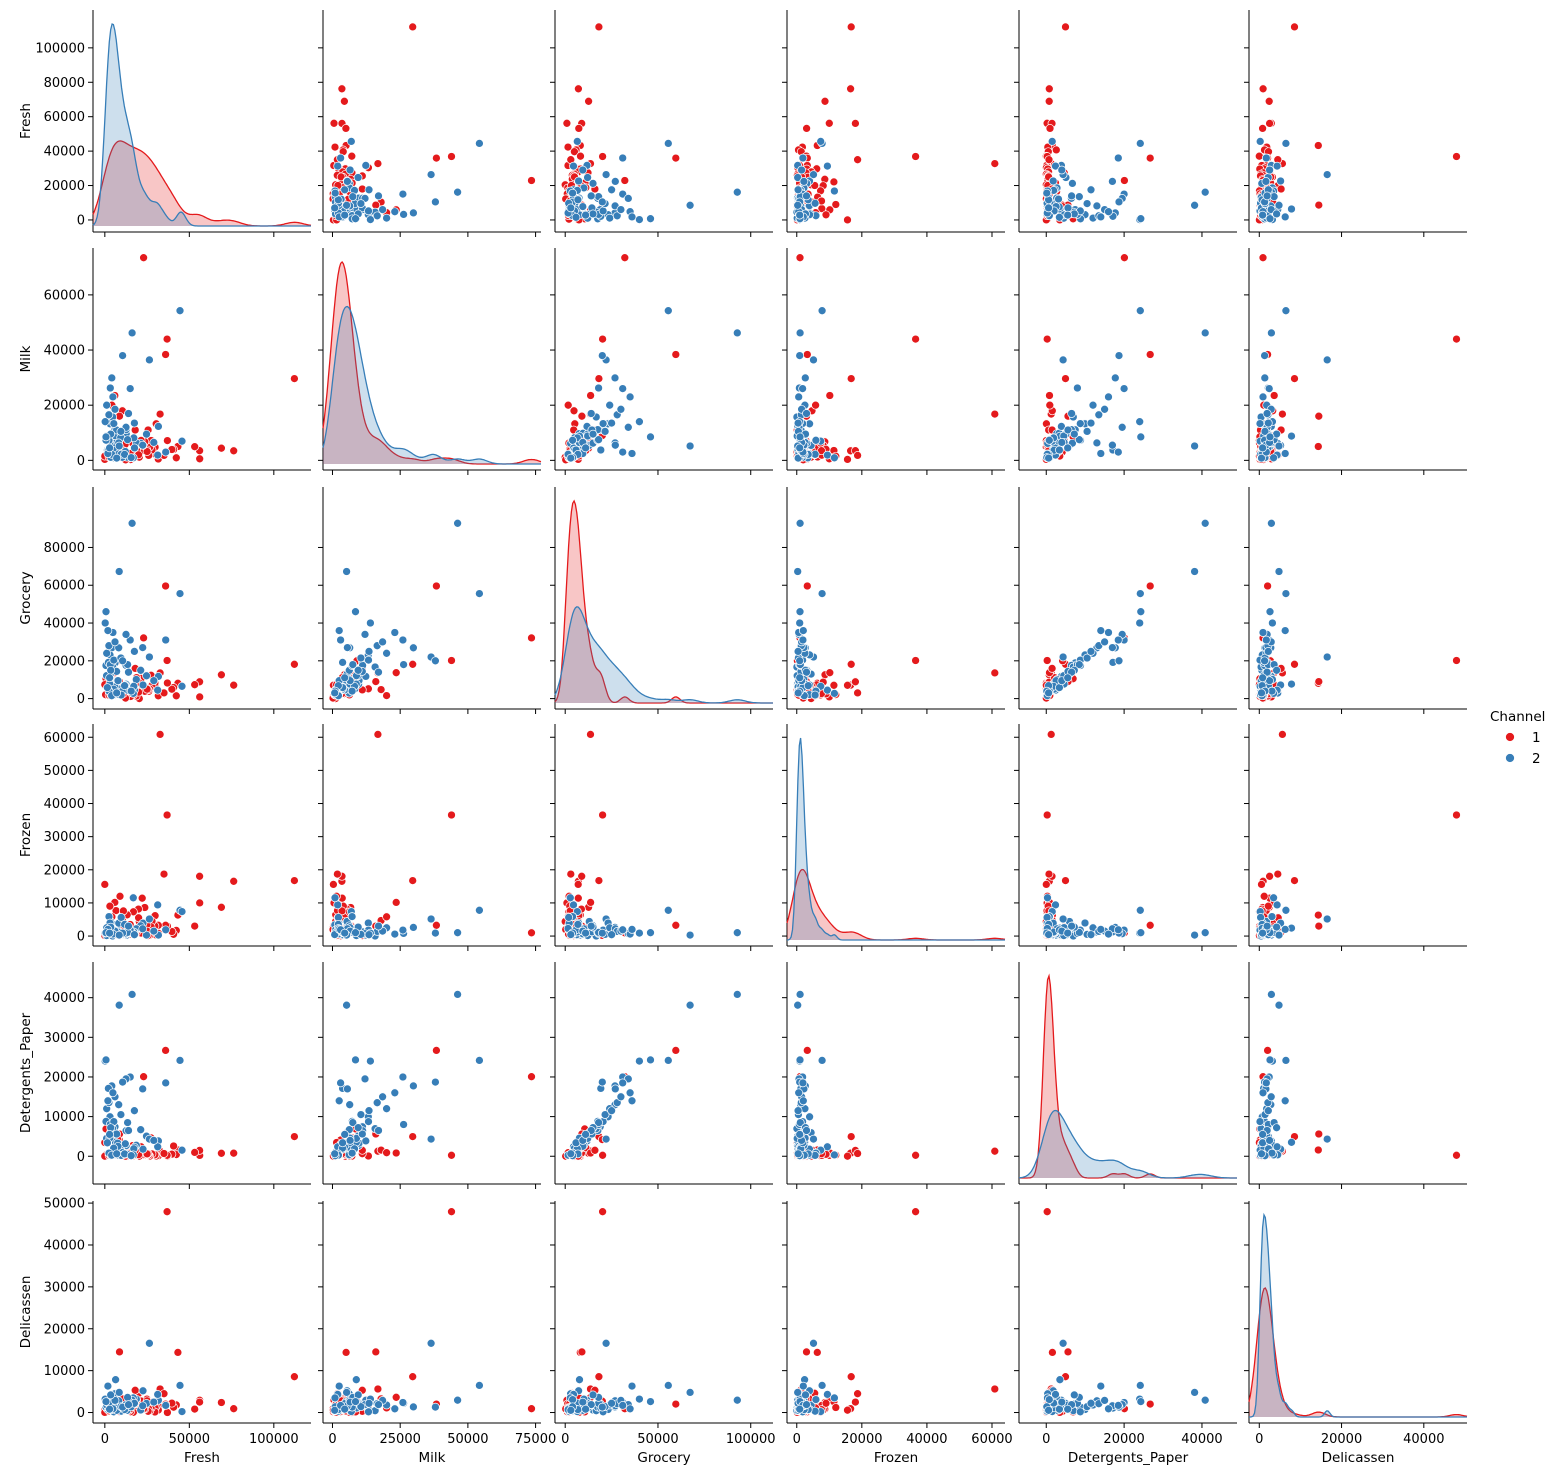 This screenshot has width=1558, height=1476. Describe the element at coordinates (81, 1413) in the screenshot. I see `y-tick-label: 0` at that location.